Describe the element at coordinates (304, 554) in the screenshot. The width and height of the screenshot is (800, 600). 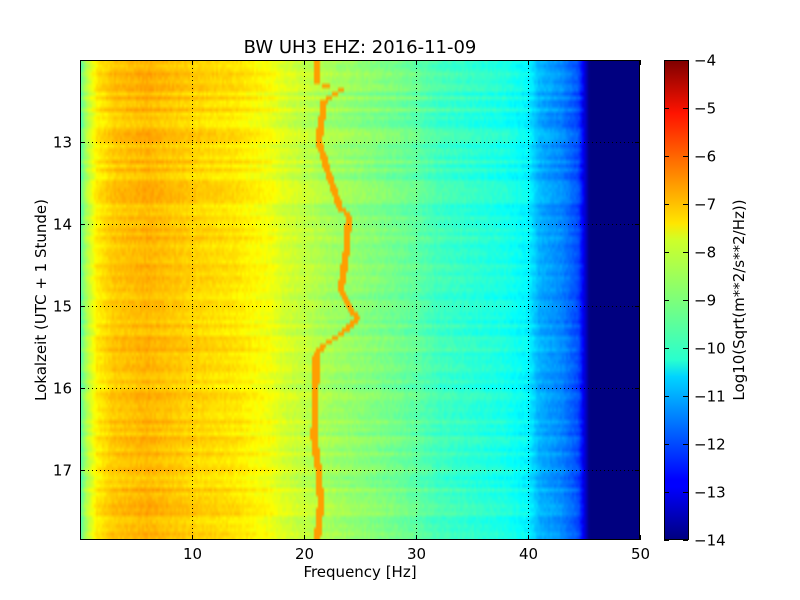
I see `x-tick-label: 20` at that location.